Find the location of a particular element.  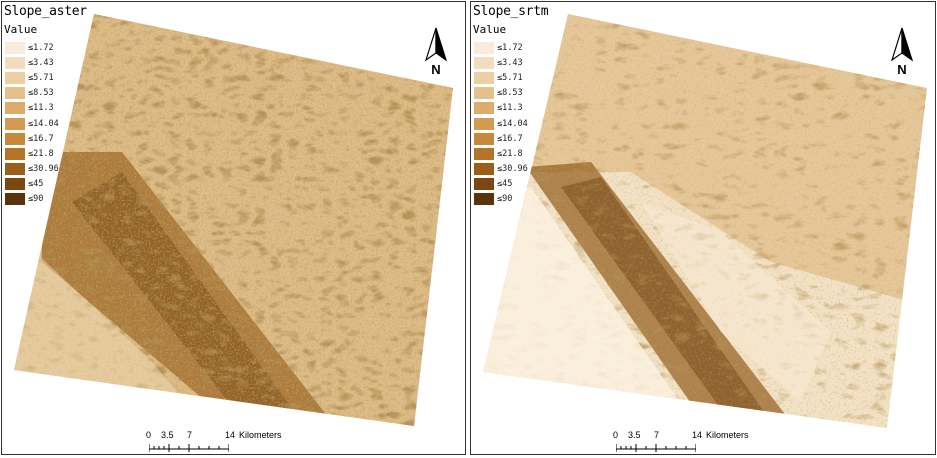

map-title: Slope_aster is located at coordinates (45, 11).